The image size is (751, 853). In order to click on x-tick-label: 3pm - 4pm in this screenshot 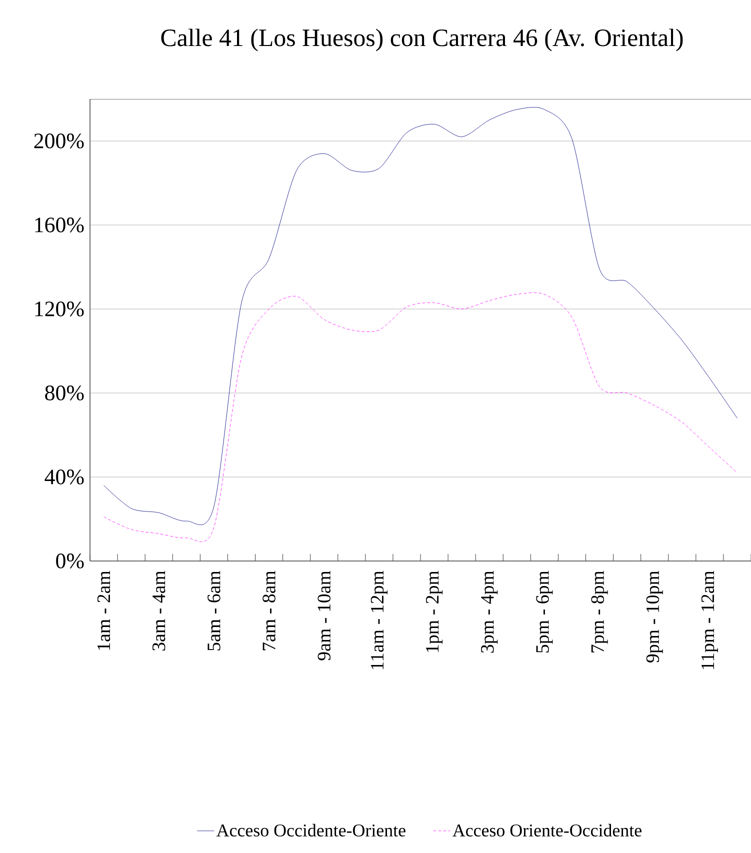, I will do `click(489, 611)`.